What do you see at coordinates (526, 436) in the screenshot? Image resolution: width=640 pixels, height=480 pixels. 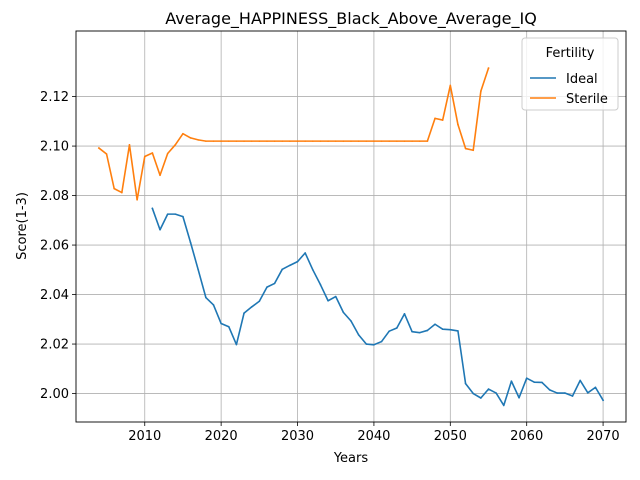 I see `x-tick-label: 2060` at bounding box center [526, 436].